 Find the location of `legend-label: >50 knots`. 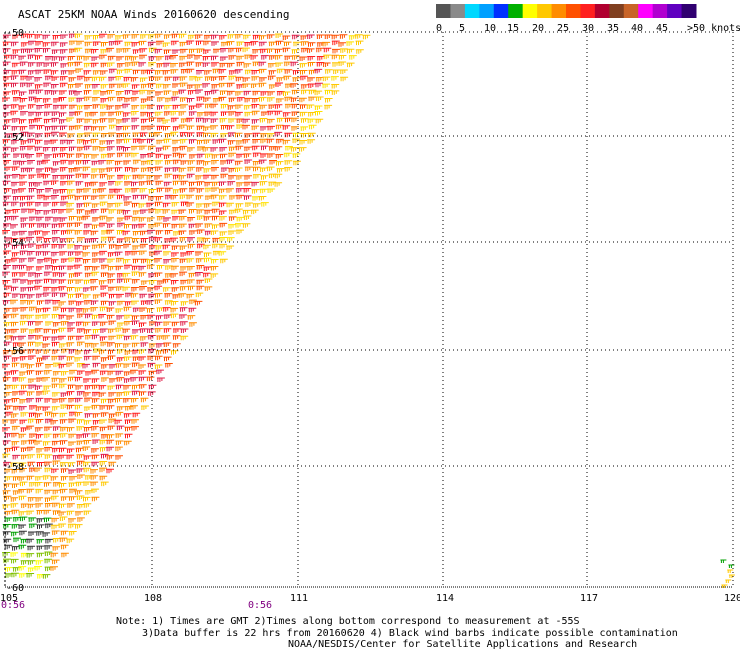

legend-label: >50 knots is located at coordinates (713, 28).